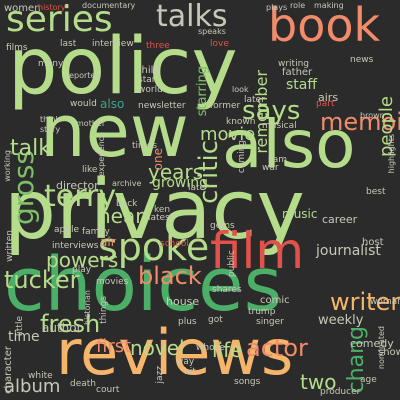 The width and height of the screenshot is (400, 400). I want to click on word-jazz: jazz, so click(160, 375).